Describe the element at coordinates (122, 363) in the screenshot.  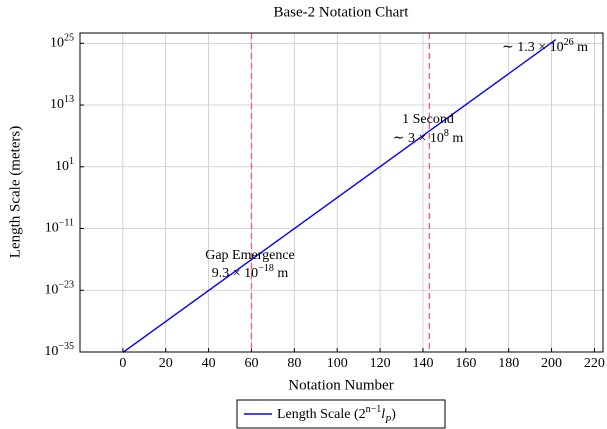
I see `x-tick-label: 0` at that location.